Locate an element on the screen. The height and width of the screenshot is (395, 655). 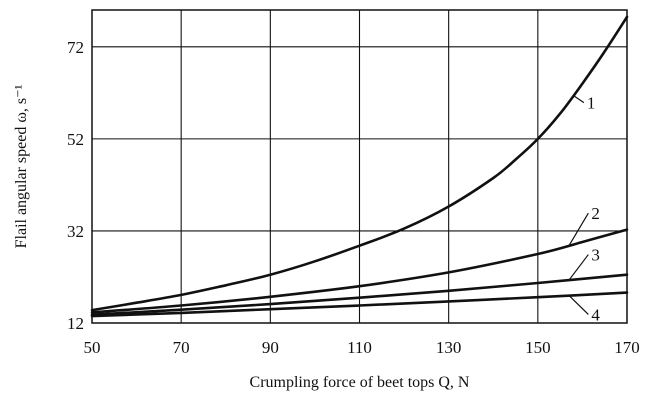
y-tick-label: 72 is located at coordinates (75, 47).